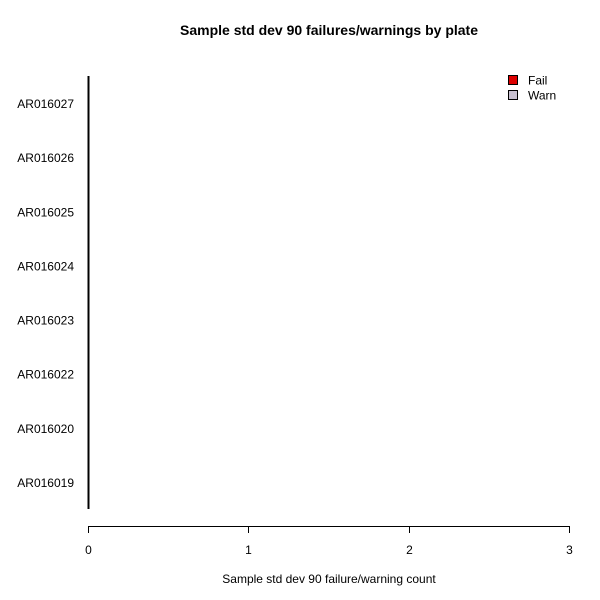 The image size is (600, 600). I want to click on legend-swatch-warn, so click(513, 95).